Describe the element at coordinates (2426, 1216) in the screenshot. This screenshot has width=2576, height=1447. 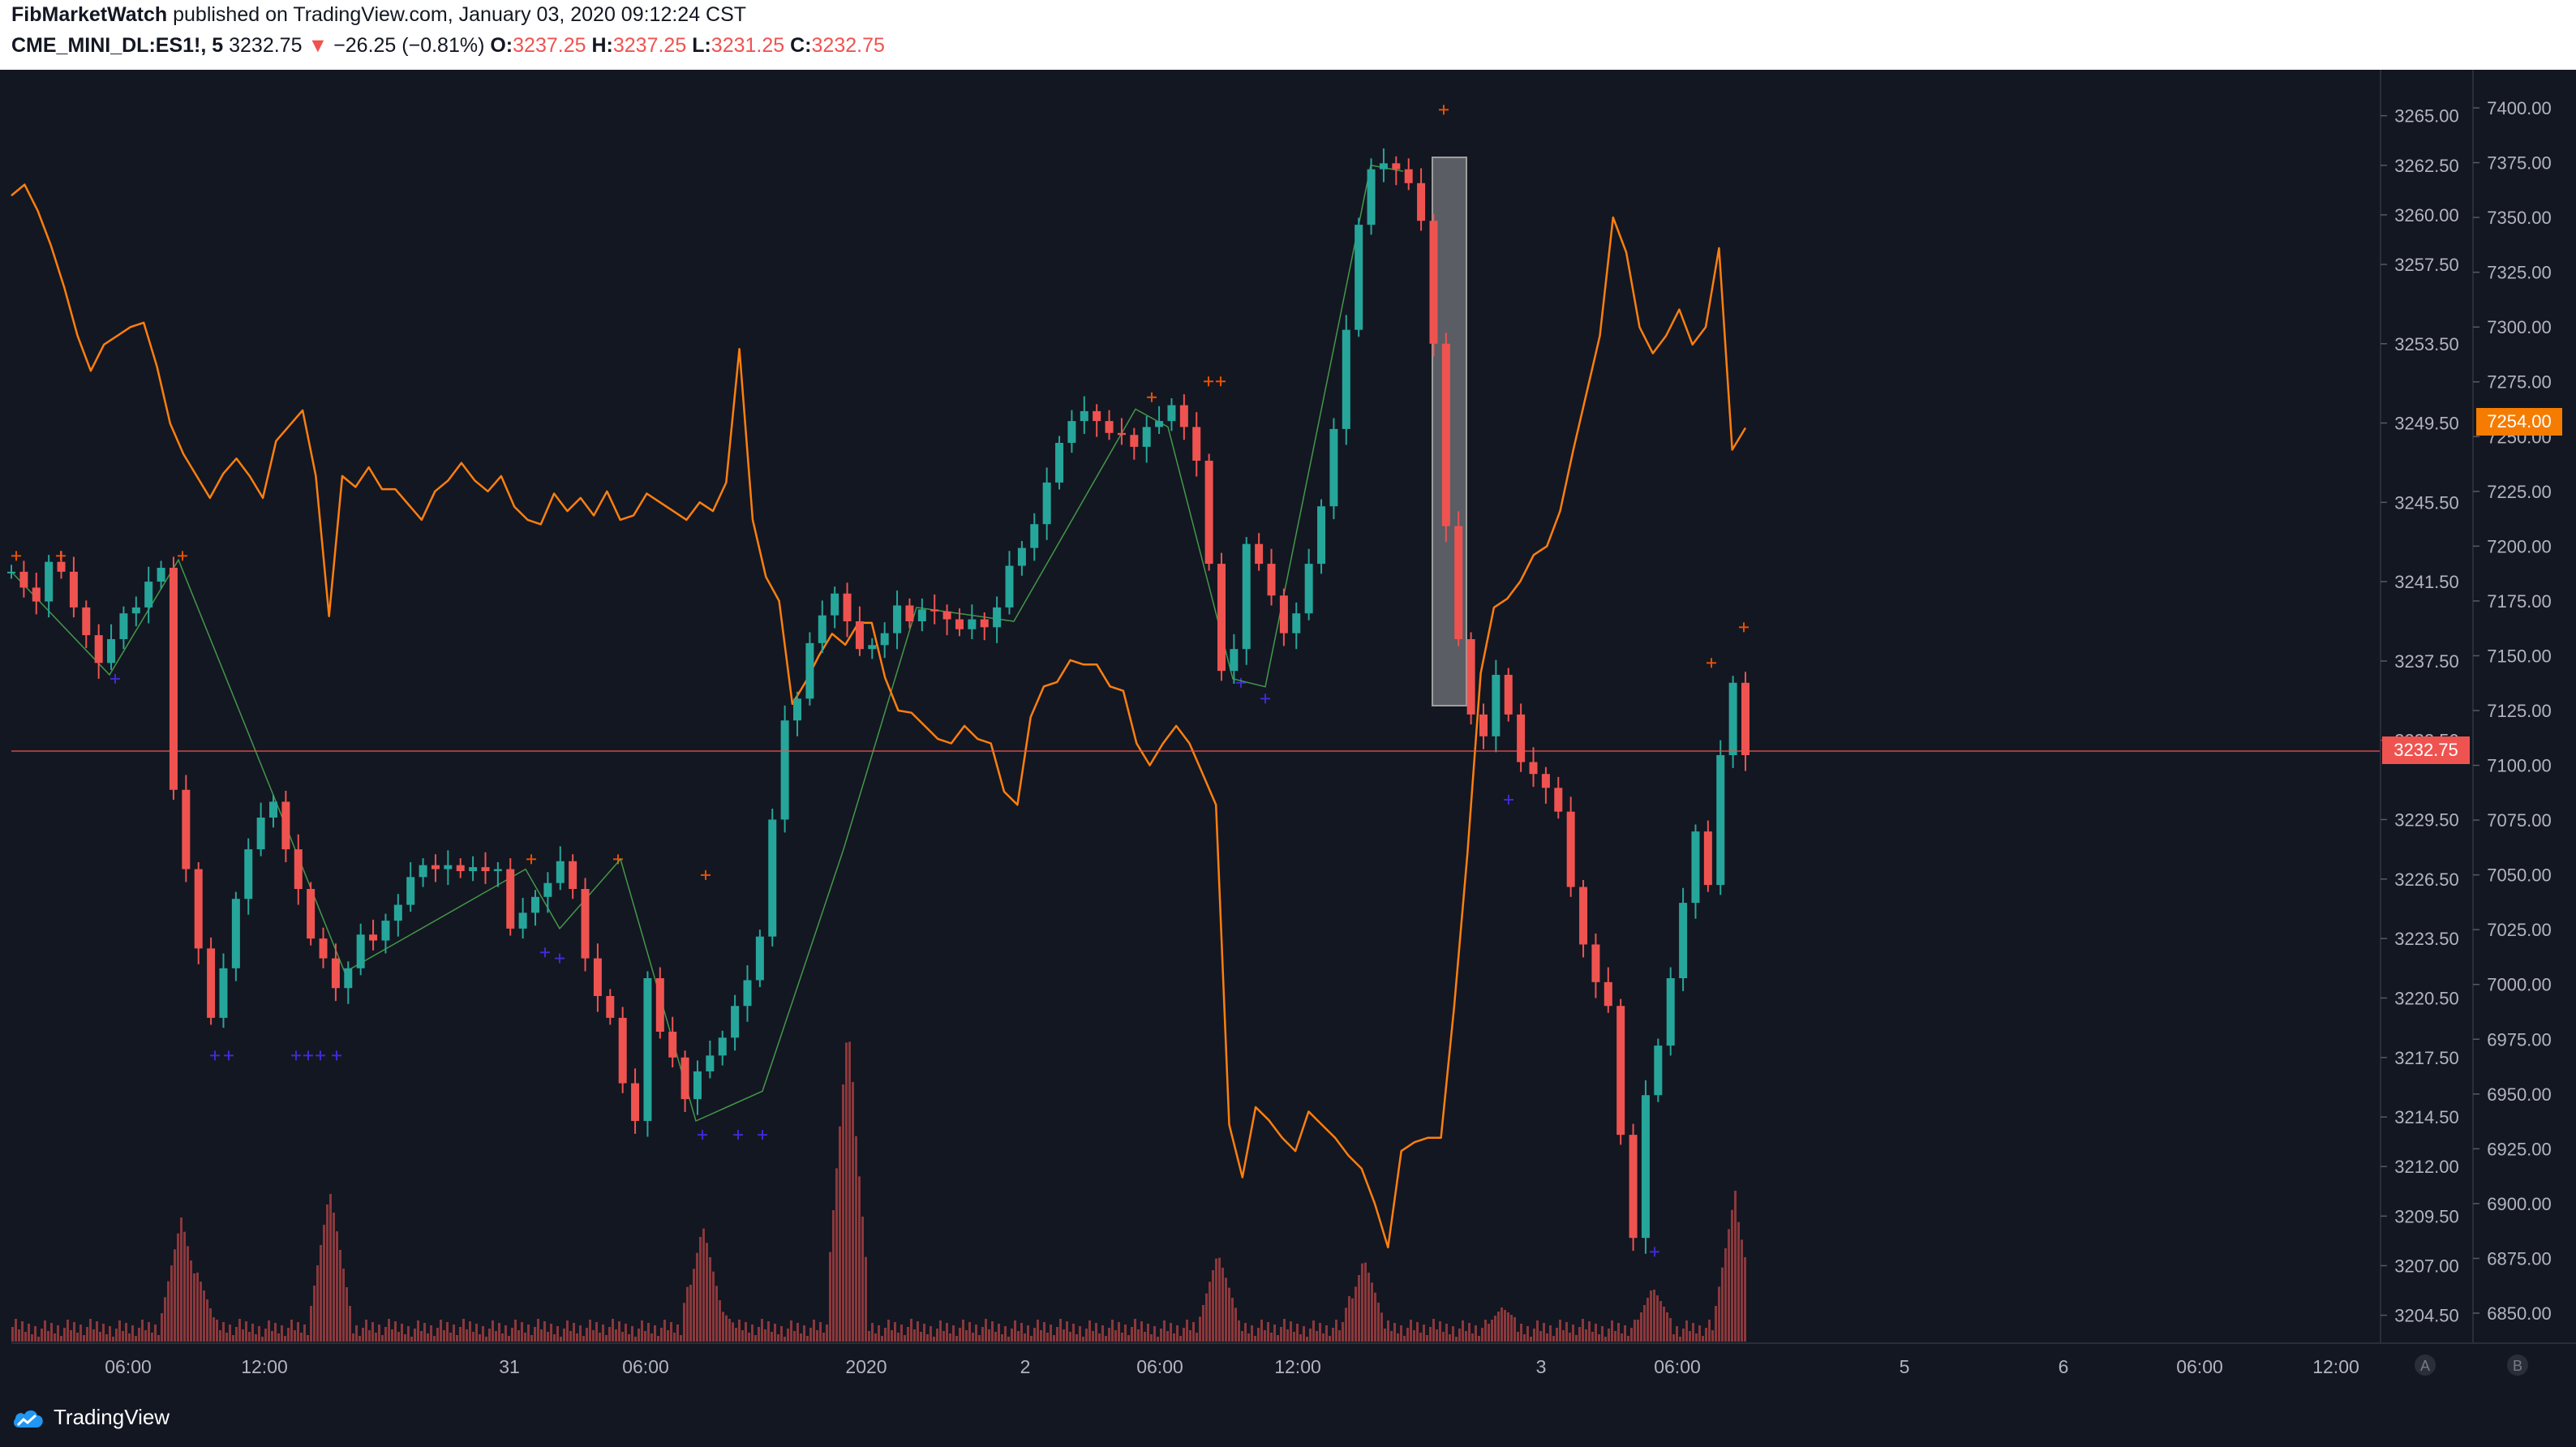
I see `left-axis-tick: 3209.50` at that location.